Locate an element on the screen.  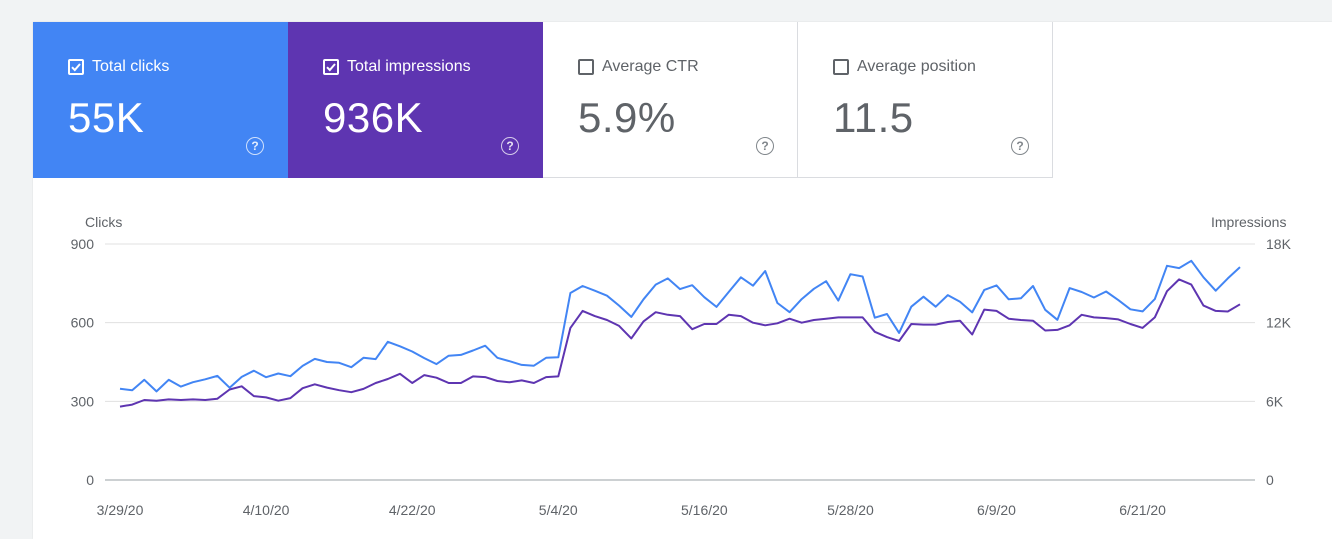
total-impressions-header: Total impressions is located at coordinates (397, 67).